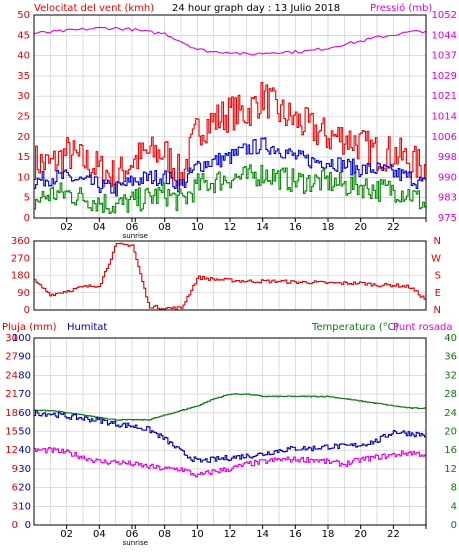 This screenshot has height=554, width=459. I want to click on wind-y-tick: 45, so click(23, 35).